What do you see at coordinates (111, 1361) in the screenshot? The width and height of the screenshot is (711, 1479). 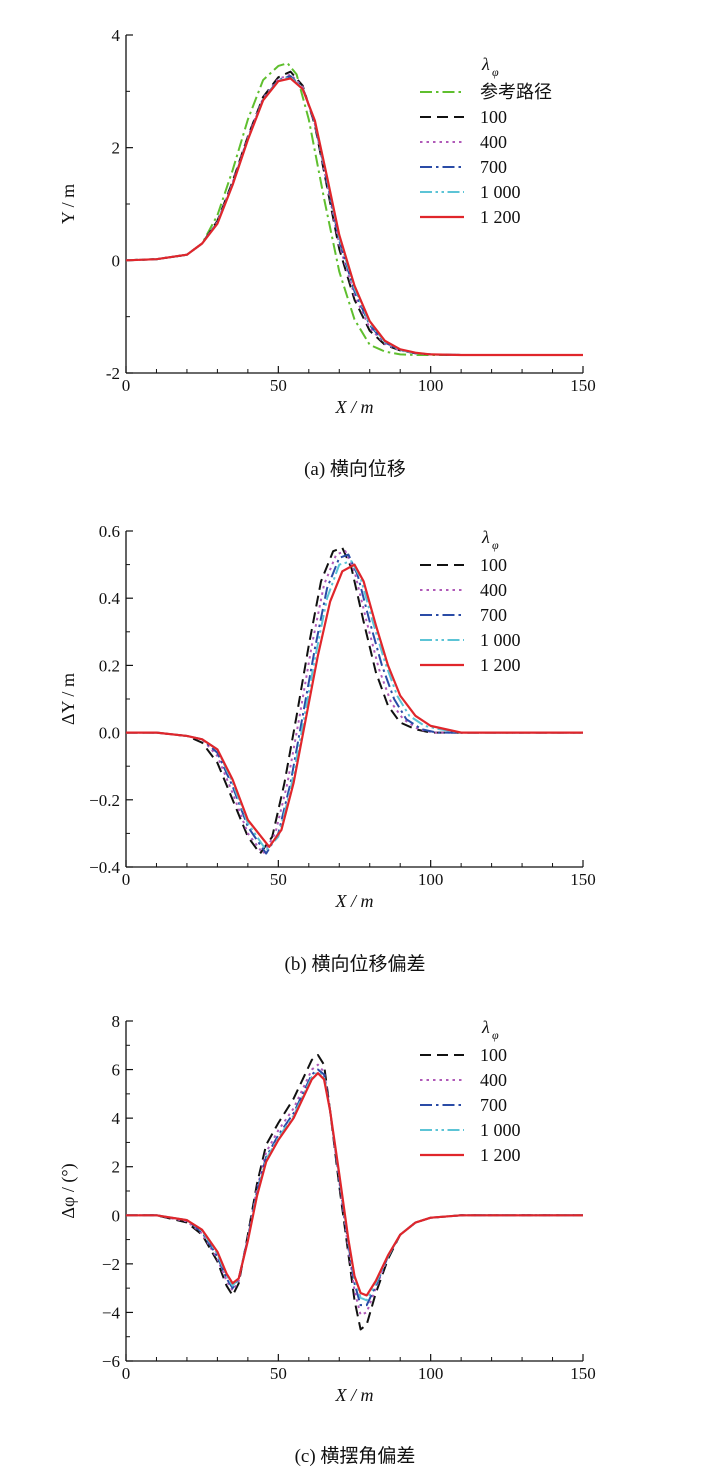 I see `y-tick-label: −6` at bounding box center [111, 1361].